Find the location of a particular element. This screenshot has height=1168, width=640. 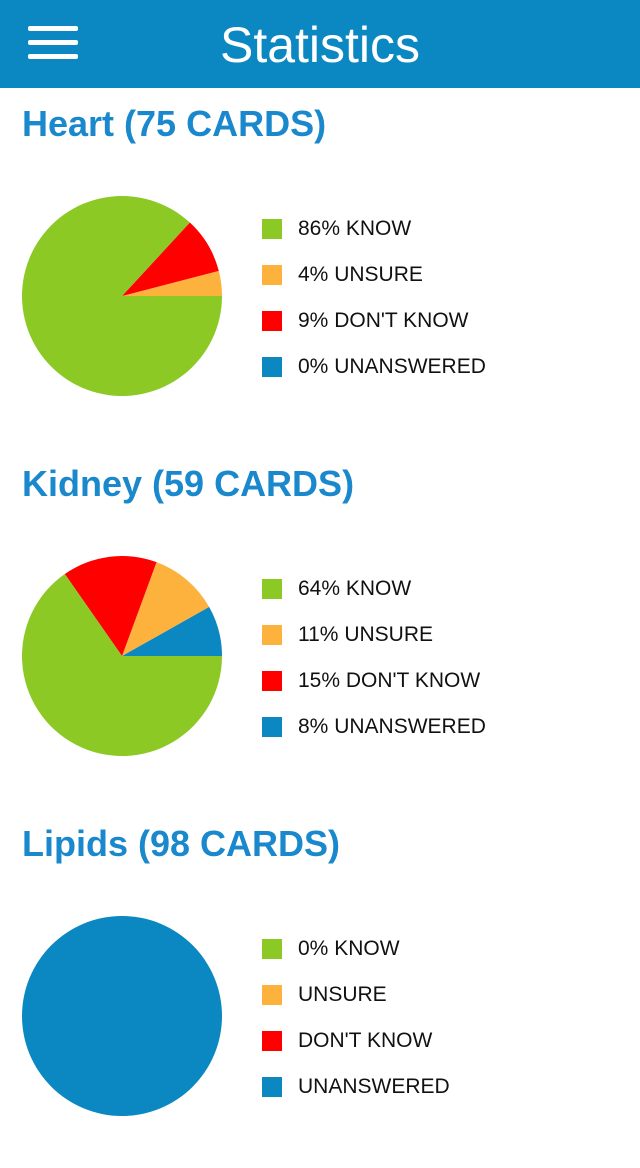

pie-chart-kidney is located at coordinates (121, 655).